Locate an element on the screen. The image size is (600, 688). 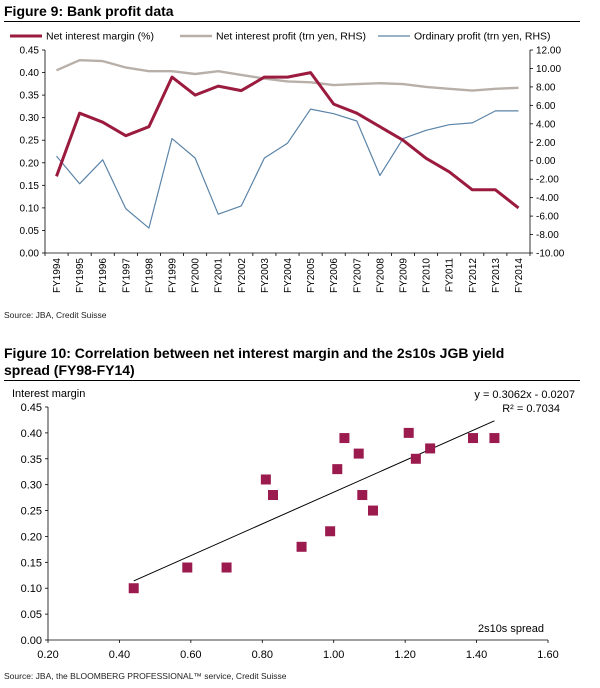
left-y-tick-label: 0.00 is located at coordinates (30, 254).